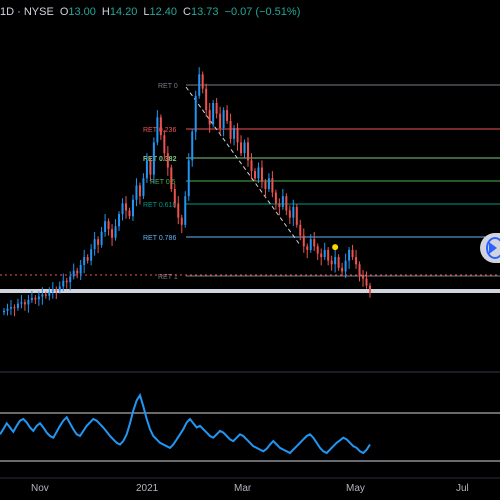 The height and width of the screenshot is (500, 500). I want to click on fib-label: RET 0.618, so click(159, 205).